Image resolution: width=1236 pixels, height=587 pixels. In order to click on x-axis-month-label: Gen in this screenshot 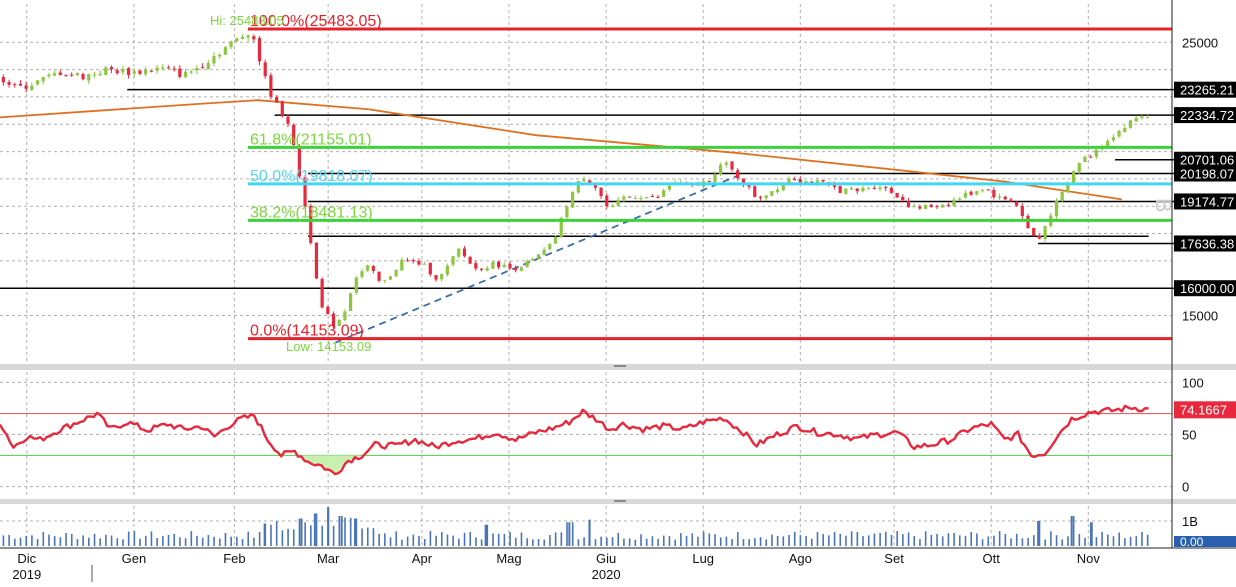, I will do `click(134, 558)`.